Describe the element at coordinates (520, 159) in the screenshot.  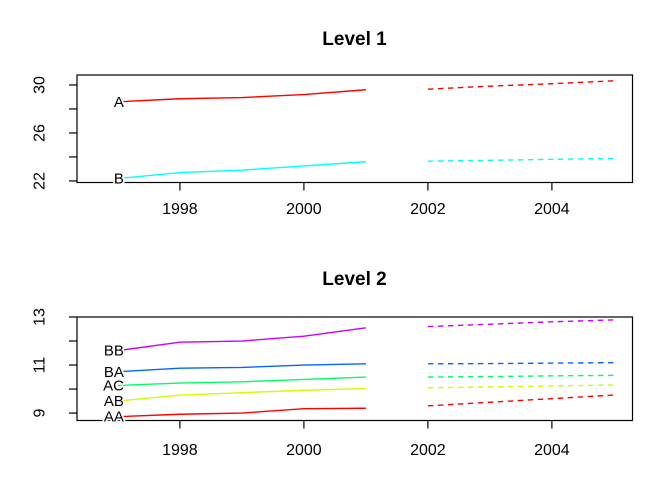
I see `series-dashed-line-B` at that location.